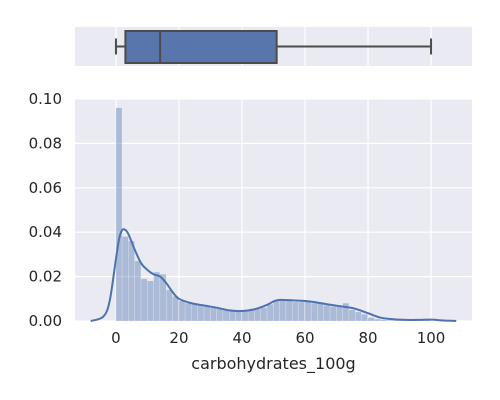 This screenshot has height=400, width=500. Describe the element at coordinates (45, 321) in the screenshot. I see `y-tick-label: 0.00` at that location.